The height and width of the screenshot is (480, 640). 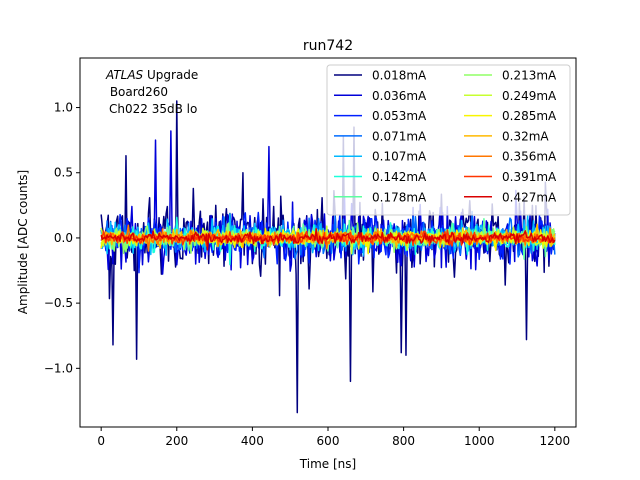 What do you see at coordinates (124, 75) in the screenshot?
I see `annotation-atlas: ATLAS` at bounding box center [124, 75].